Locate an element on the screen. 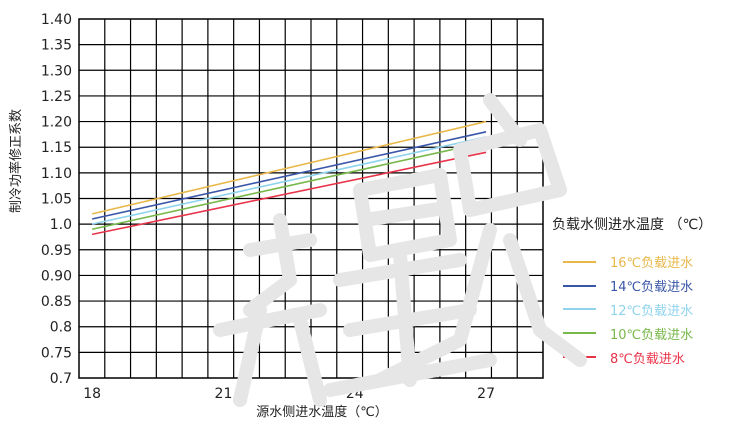 This screenshot has height=421, width=733. legend-label: 8℃负载进水 is located at coordinates (647, 359).